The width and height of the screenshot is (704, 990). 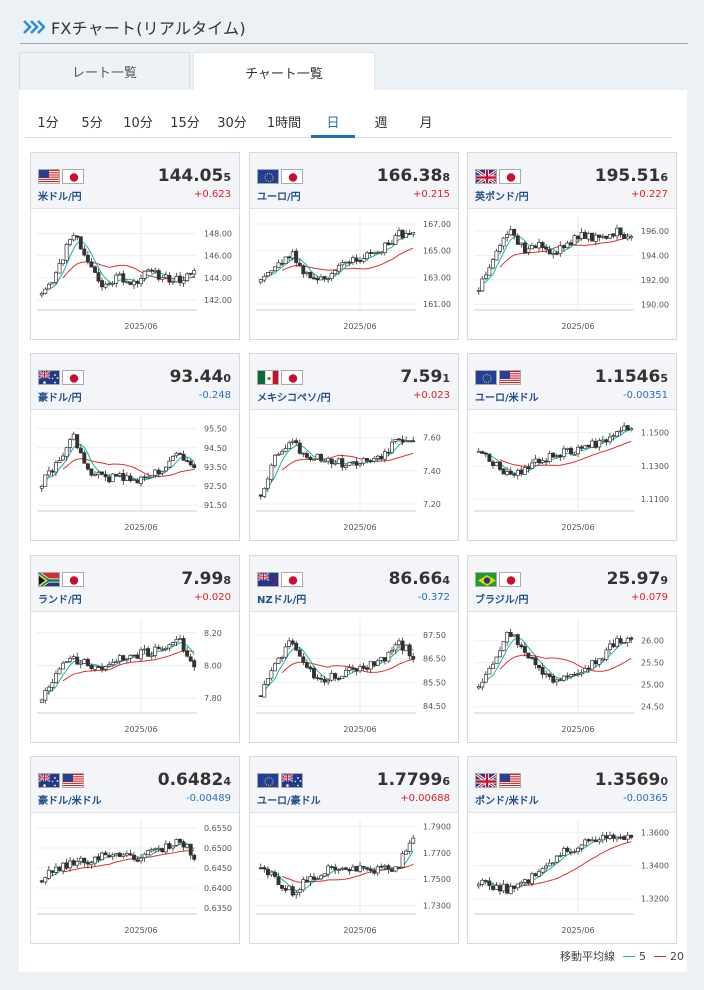 What do you see at coordinates (354, 677) in the screenshot?
I see `candlestick-chart: 87.50 86.50 85.50 84.50 2025/06` at bounding box center [354, 677].